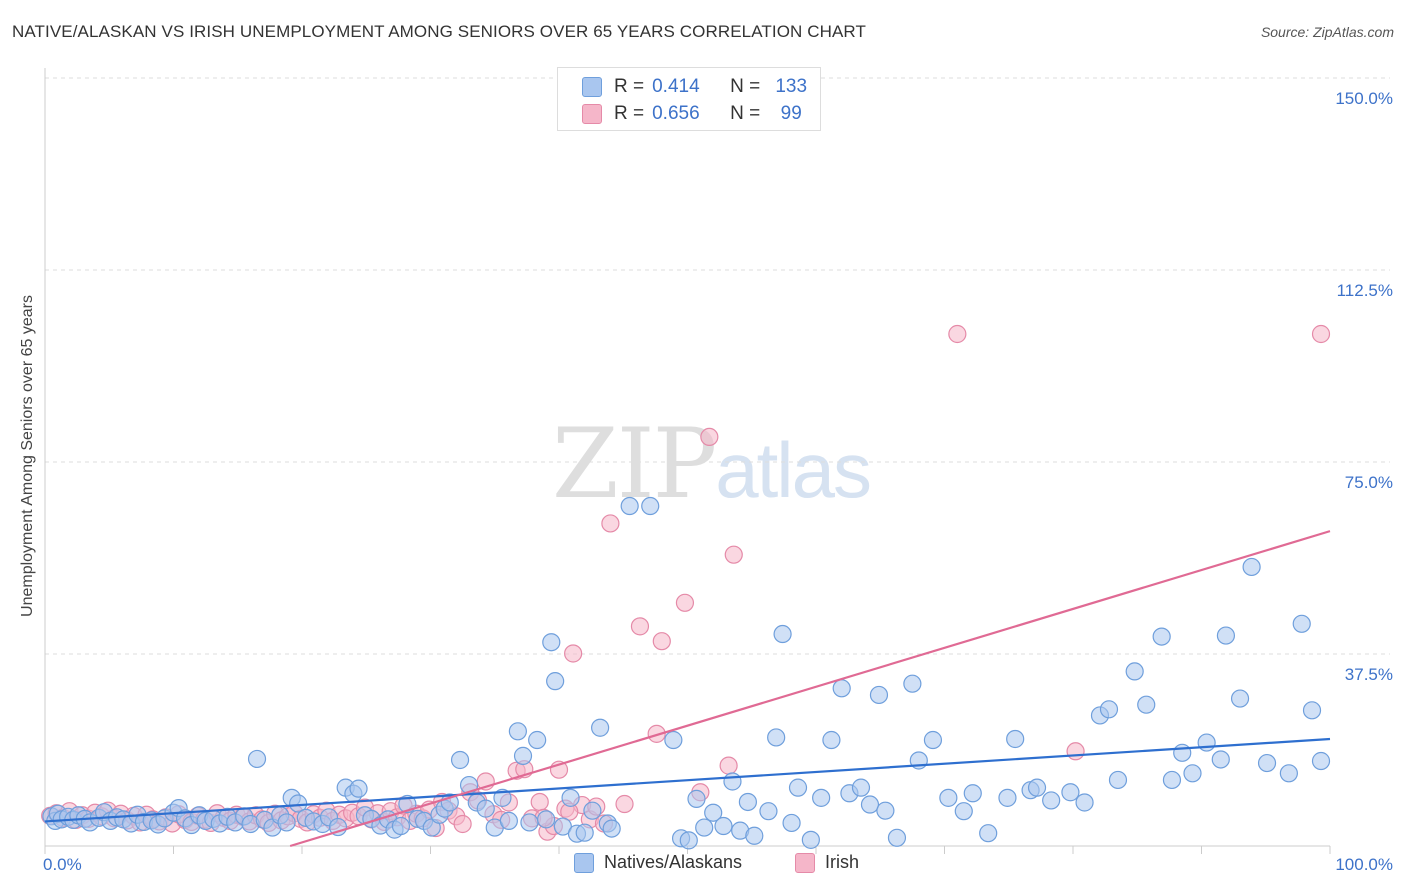  I want to click on legend-r-value: 0.414, so click(676, 86).